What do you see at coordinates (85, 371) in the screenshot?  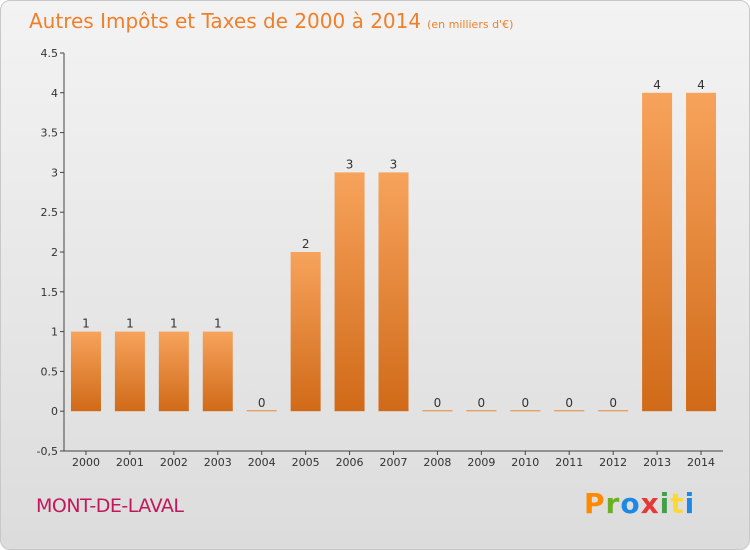 I see `bar-2000` at bounding box center [85, 371].